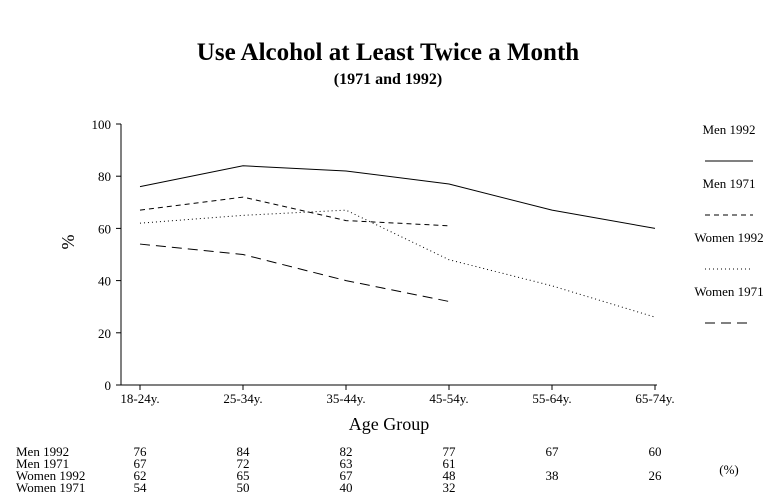 The width and height of the screenshot is (780, 504). What do you see at coordinates (388, 52) in the screenshot?
I see `chart-title: Use Alcohol at Least Twice a Month` at bounding box center [388, 52].